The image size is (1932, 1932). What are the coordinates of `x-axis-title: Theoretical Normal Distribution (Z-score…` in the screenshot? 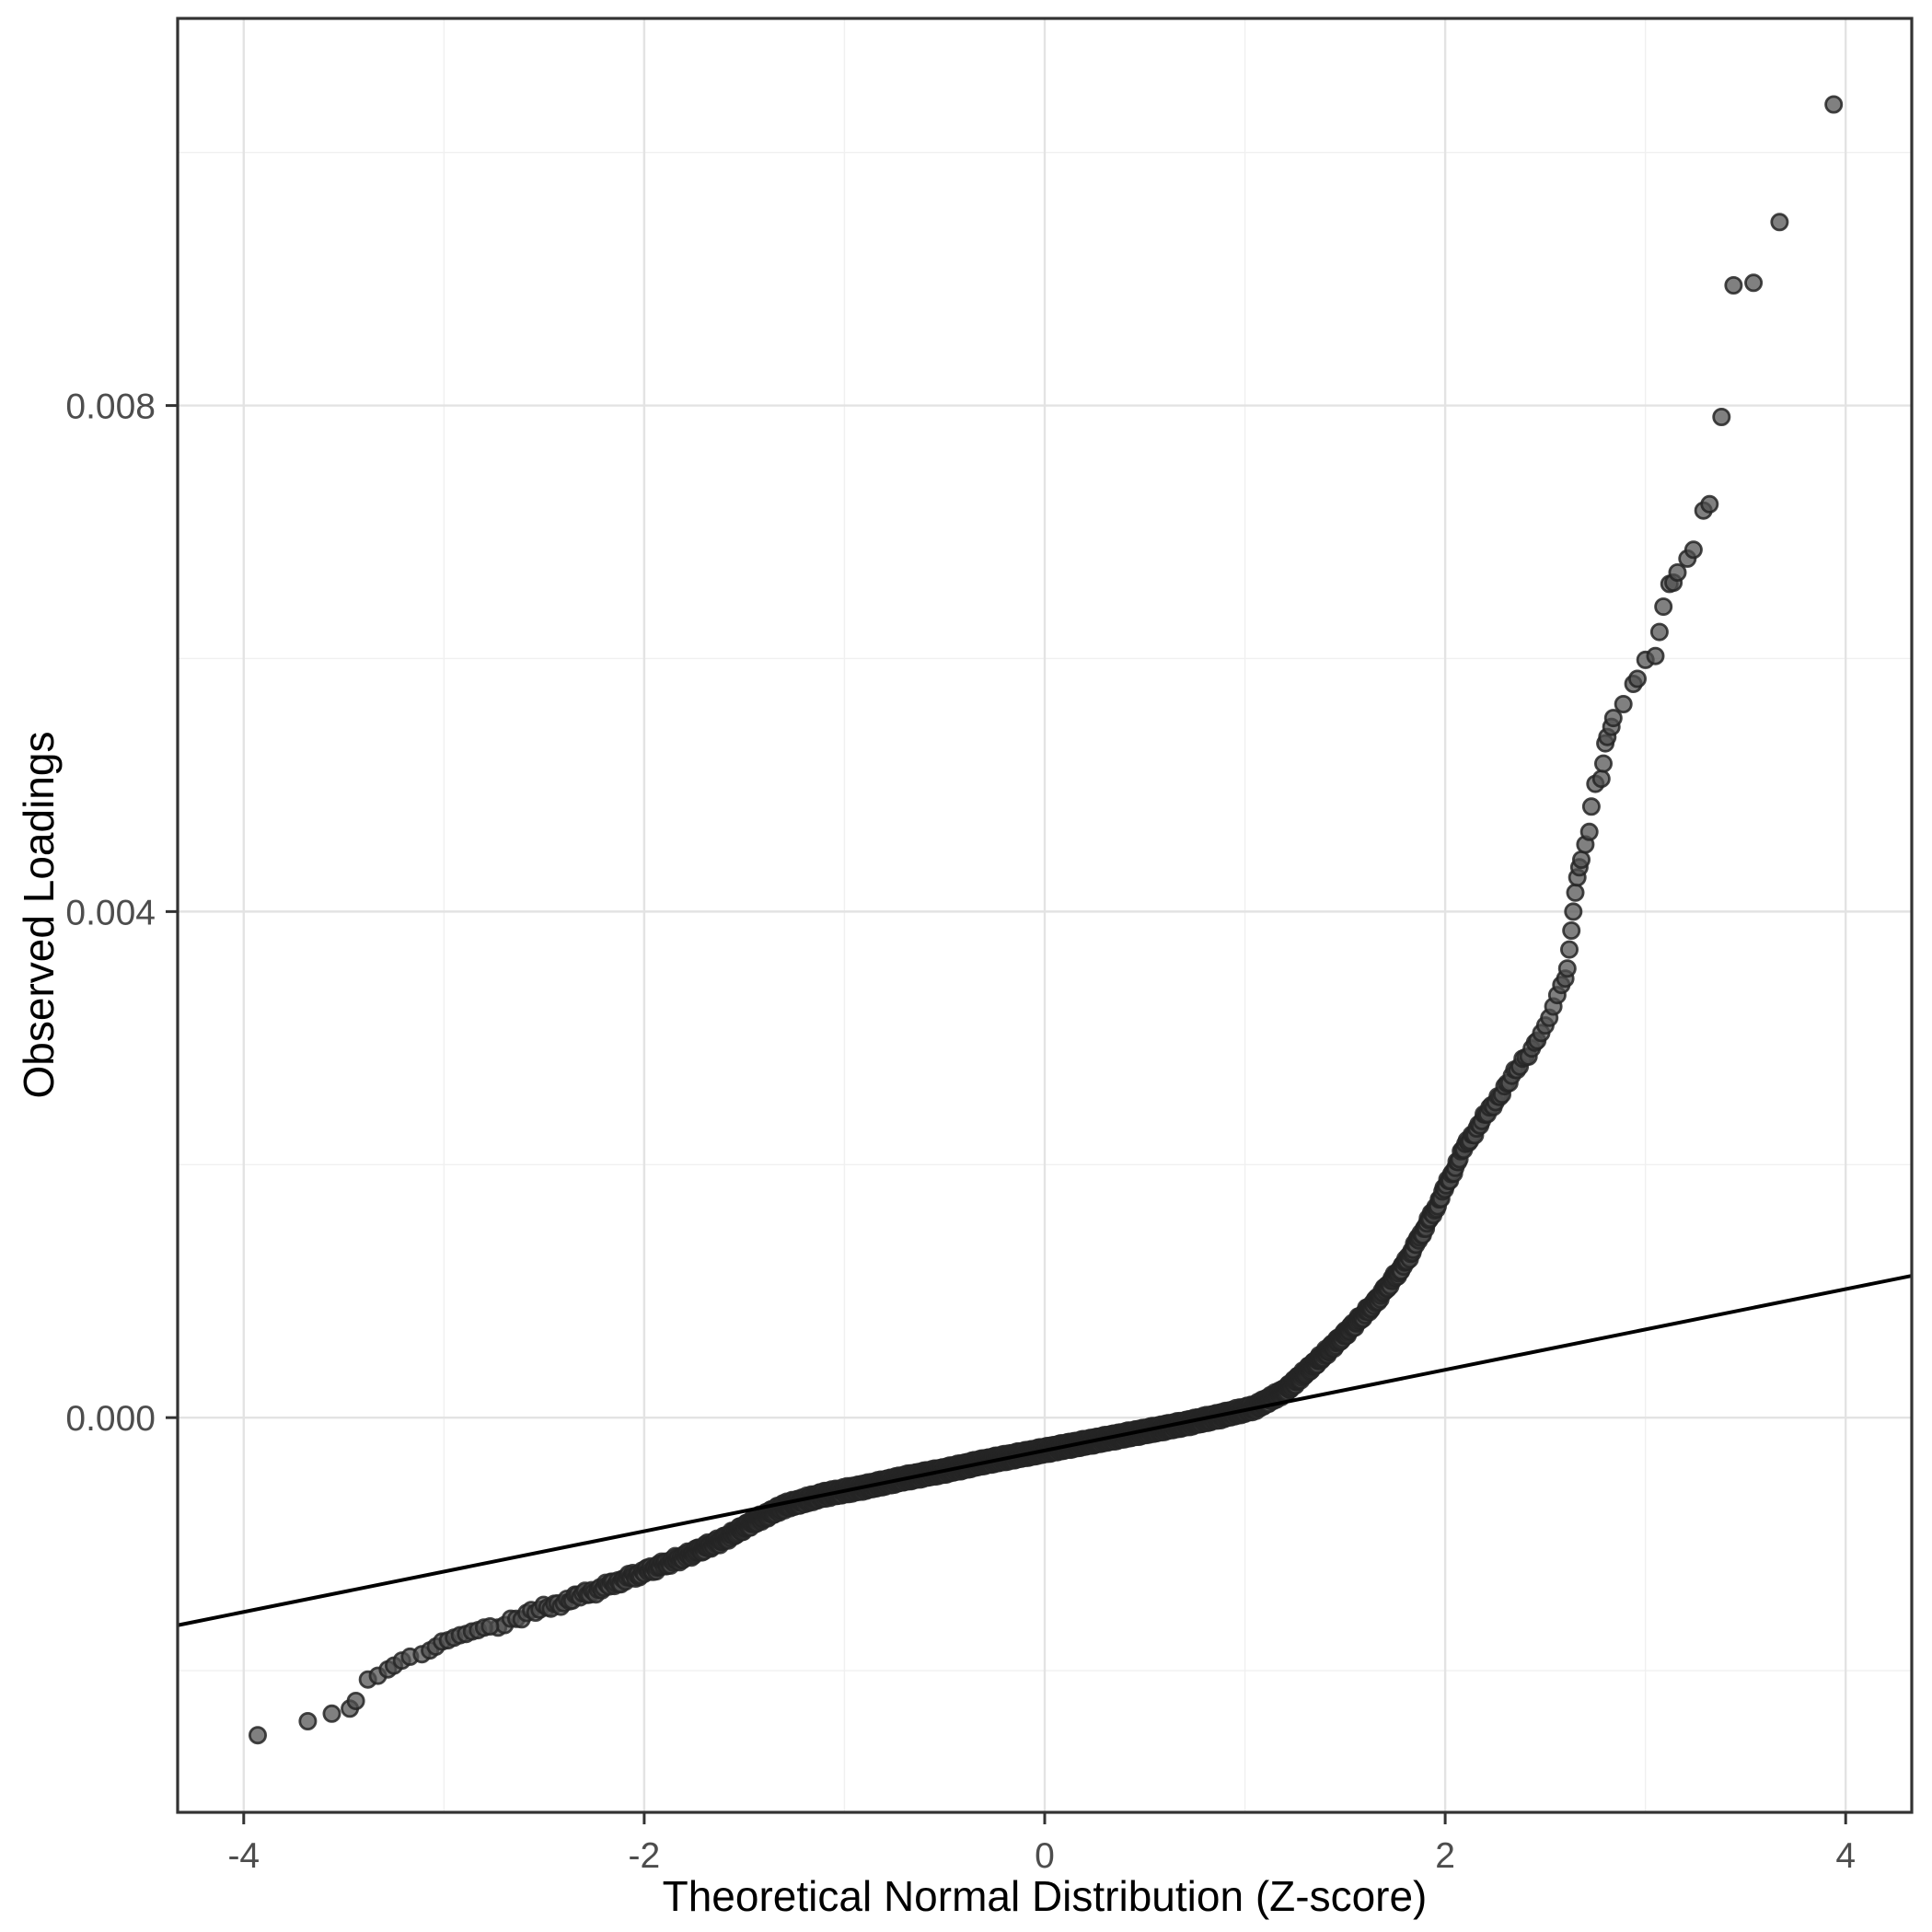 It's located at (1046, 1896).